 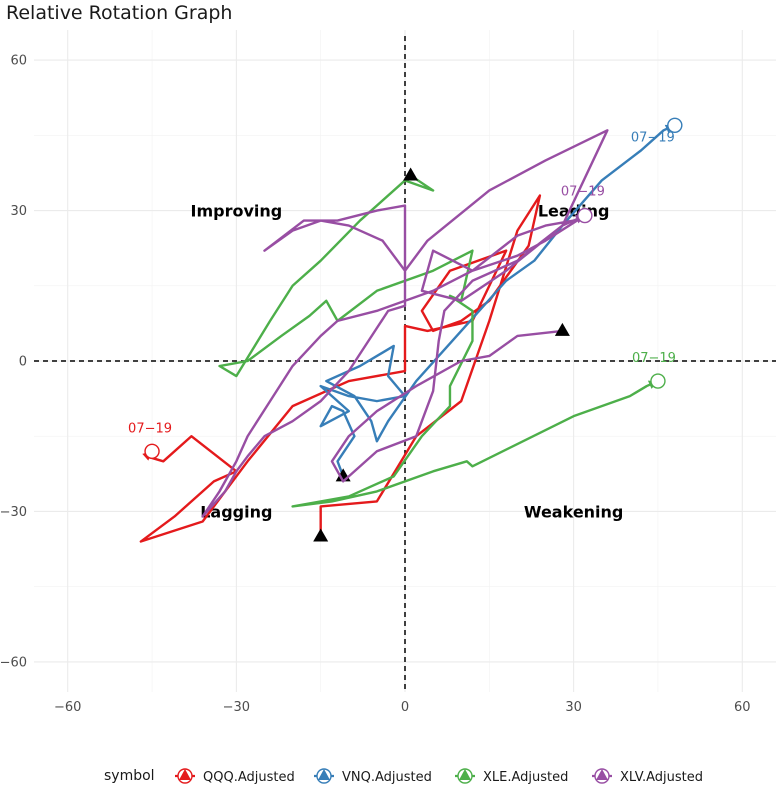 What do you see at coordinates (18, 211) in the screenshot?
I see `y-tick-label: 30` at bounding box center [18, 211].